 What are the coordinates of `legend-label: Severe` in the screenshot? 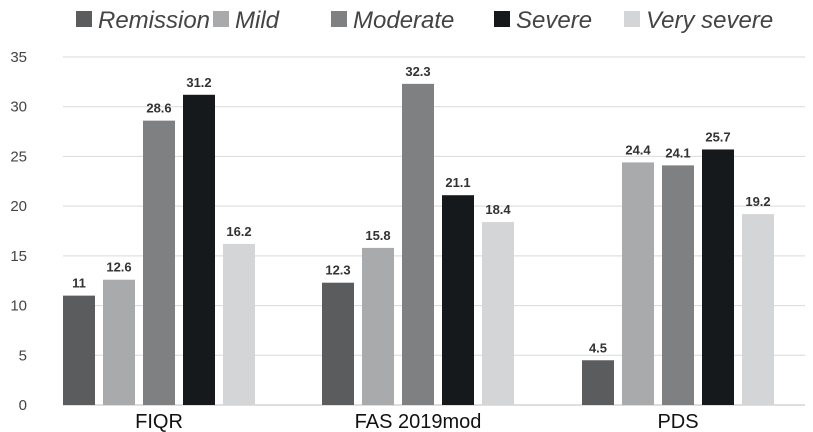 It's located at (554, 20).